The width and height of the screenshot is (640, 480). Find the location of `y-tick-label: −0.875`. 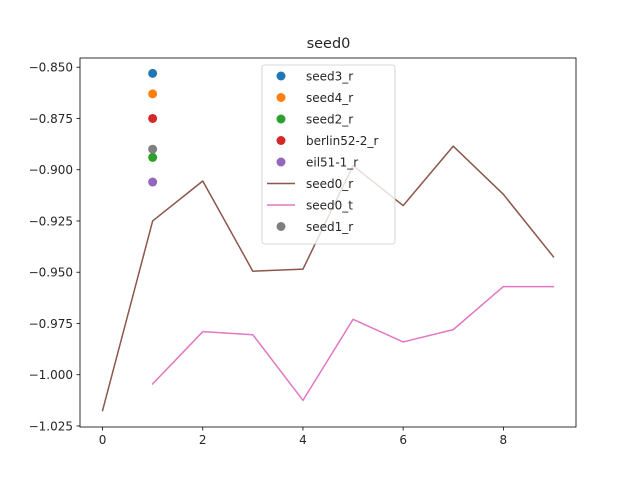

y-tick-label: −0.875 is located at coordinates (51, 119).